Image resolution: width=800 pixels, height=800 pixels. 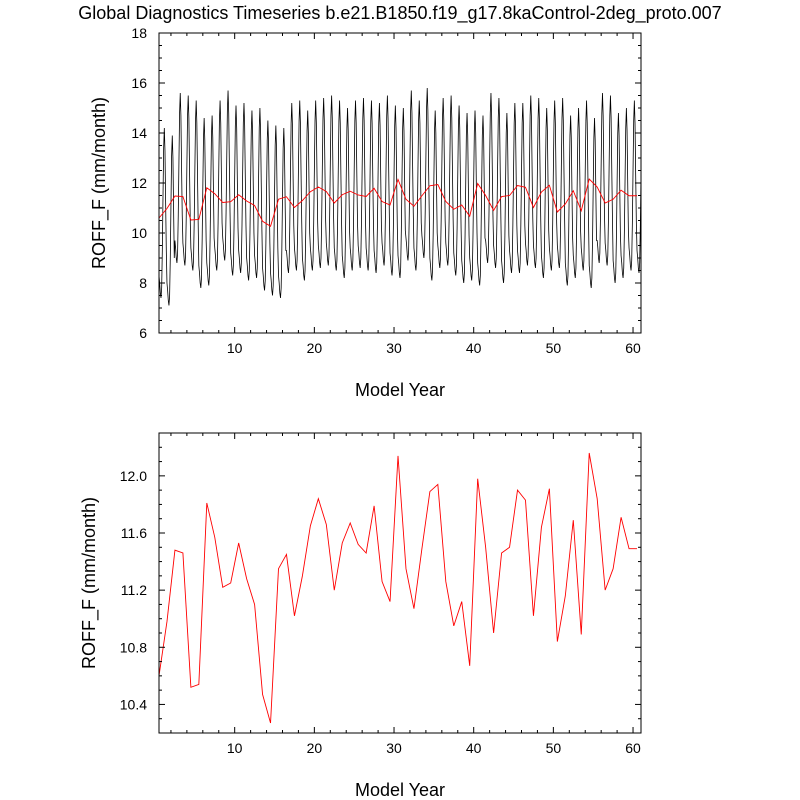 I want to click on bottom-y-tick-label: 12.0, so click(x=133, y=476).